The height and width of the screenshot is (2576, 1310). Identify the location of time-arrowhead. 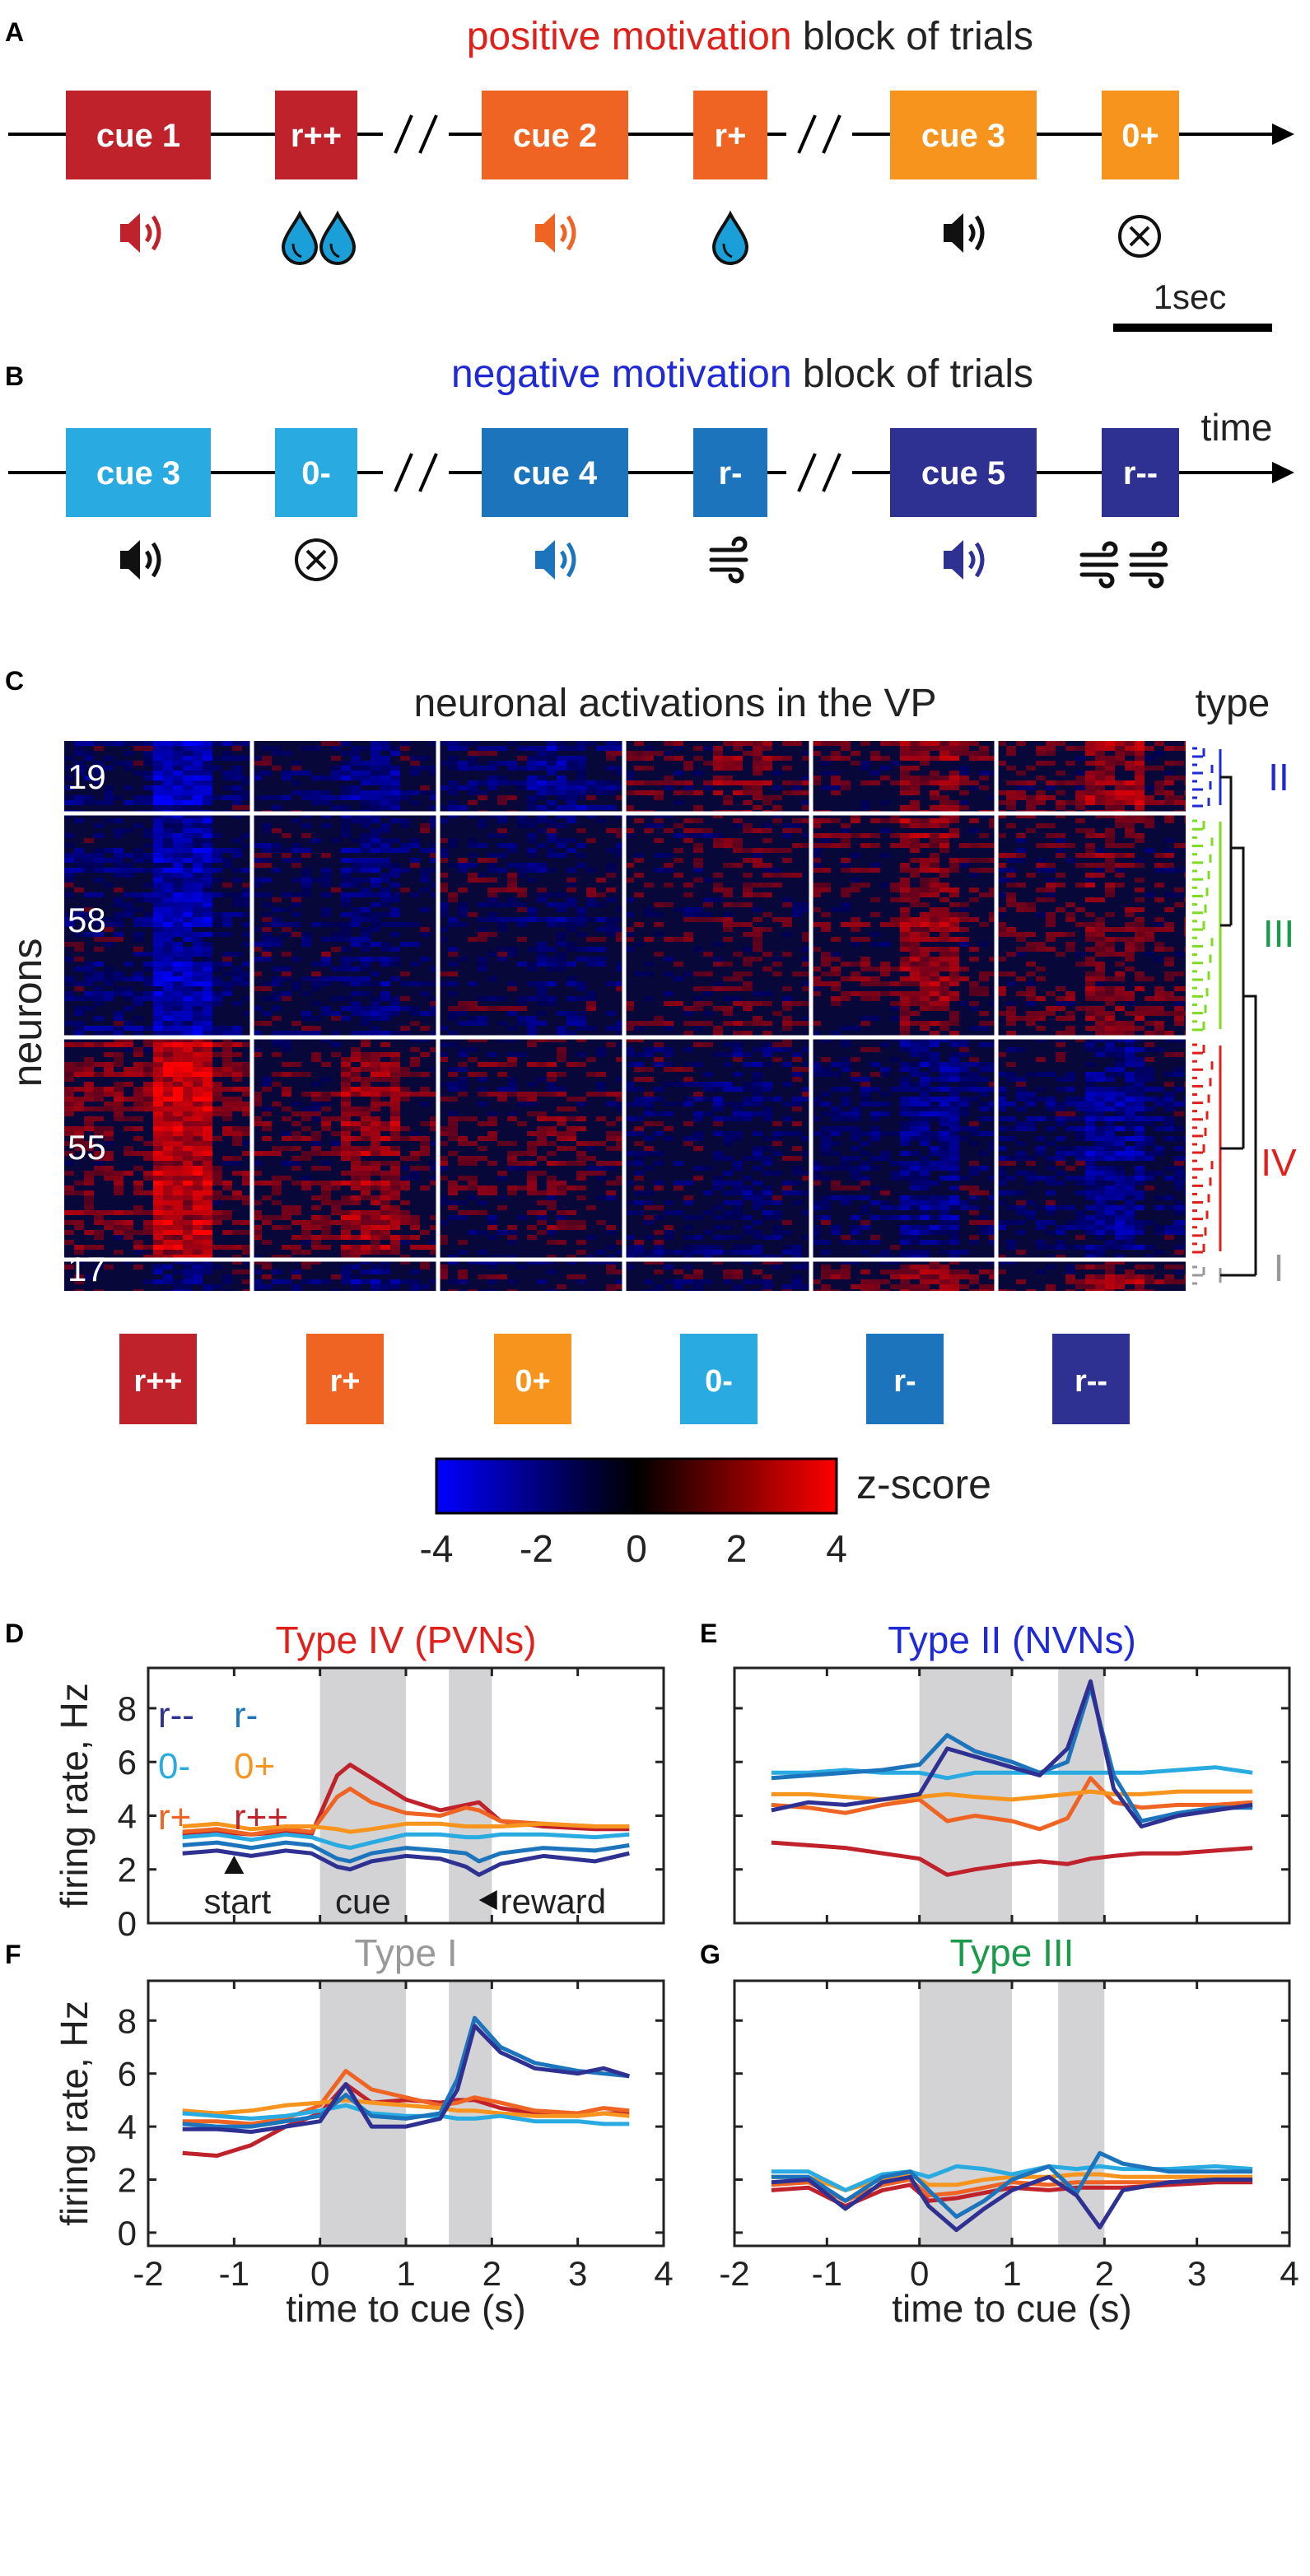
(1283, 472).